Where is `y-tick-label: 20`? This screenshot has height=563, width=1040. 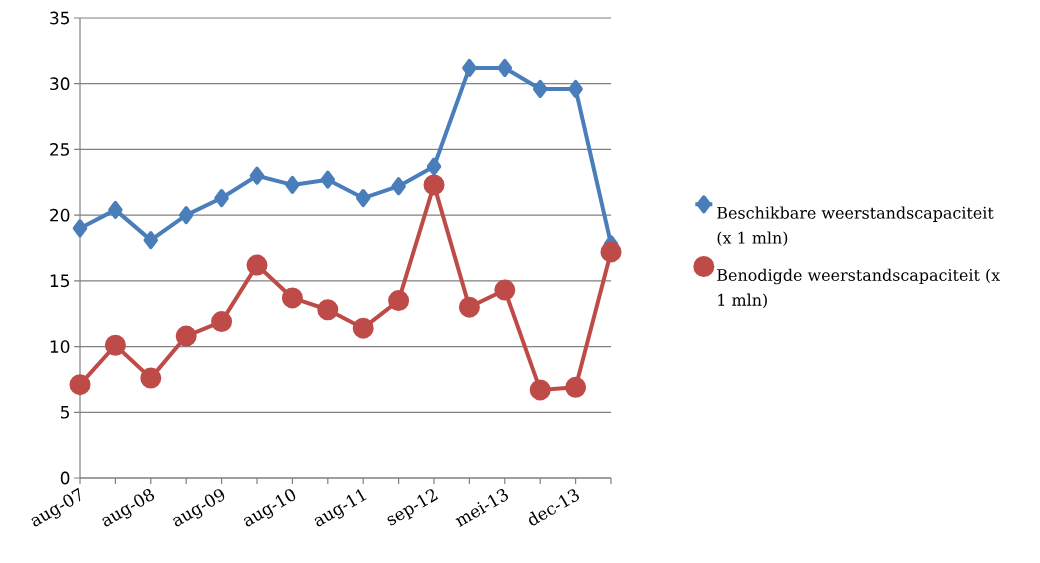
y-tick-label: 20 is located at coordinates (60, 215).